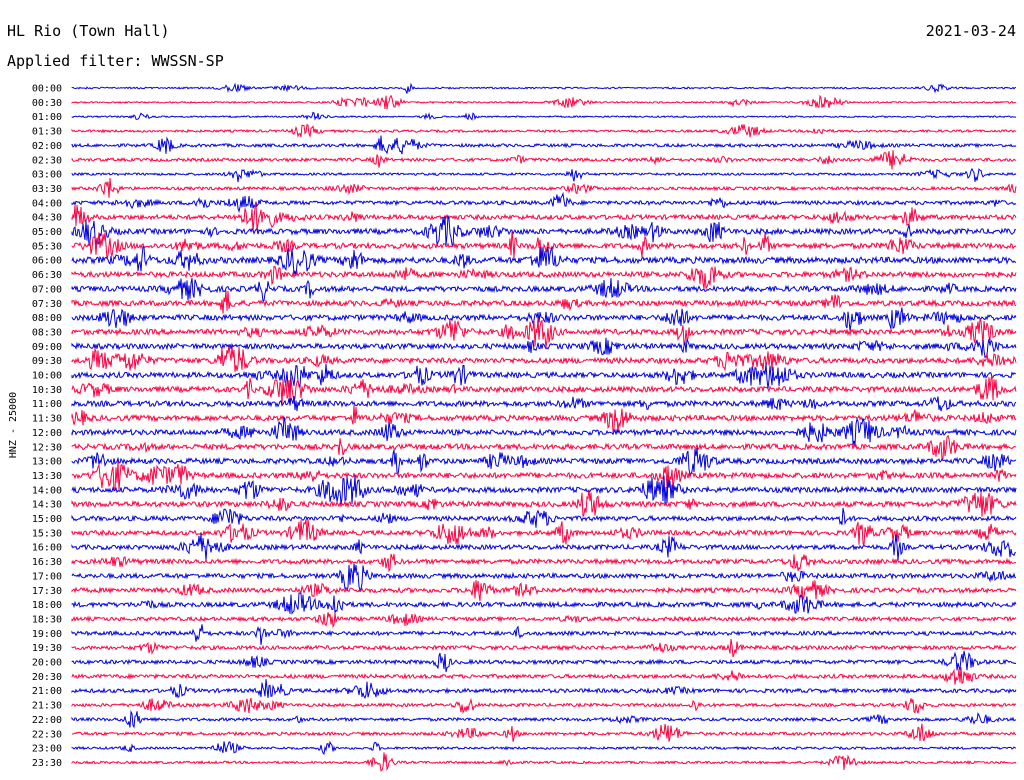  What do you see at coordinates (47, 404) in the screenshot?
I see `row-time-label: 11:00` at bounding box center [47, 404].